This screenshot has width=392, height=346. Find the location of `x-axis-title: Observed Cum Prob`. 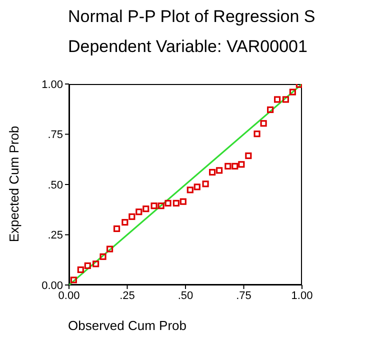

x-axis-title: Observed Cum Prob is located at coordinates (127, 325).